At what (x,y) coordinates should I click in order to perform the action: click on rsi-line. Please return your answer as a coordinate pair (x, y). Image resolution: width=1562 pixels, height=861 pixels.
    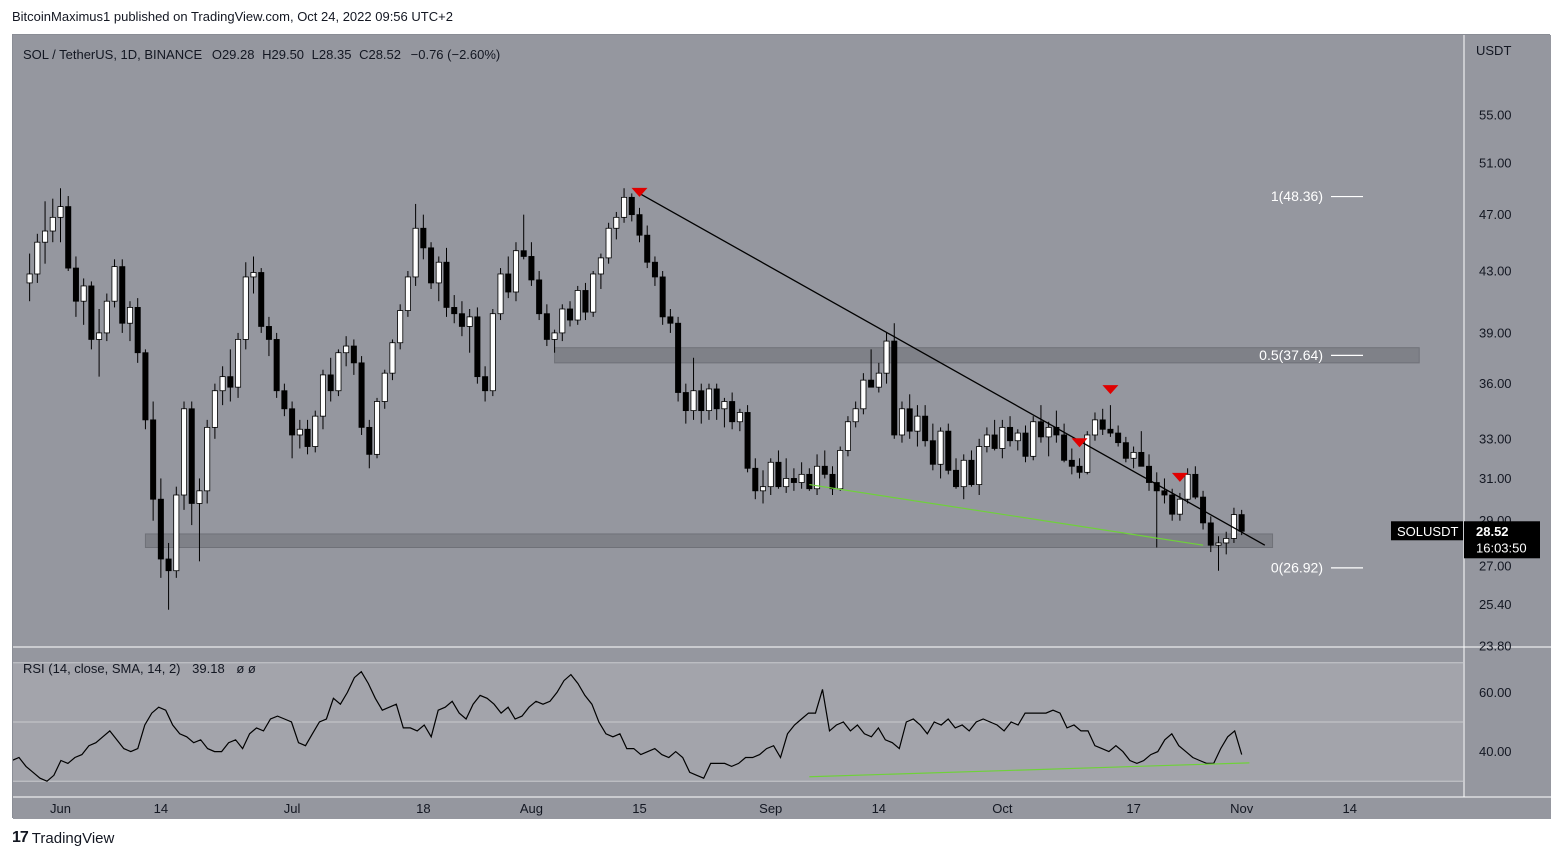
    Looking at the image, I should click on (621, 726).